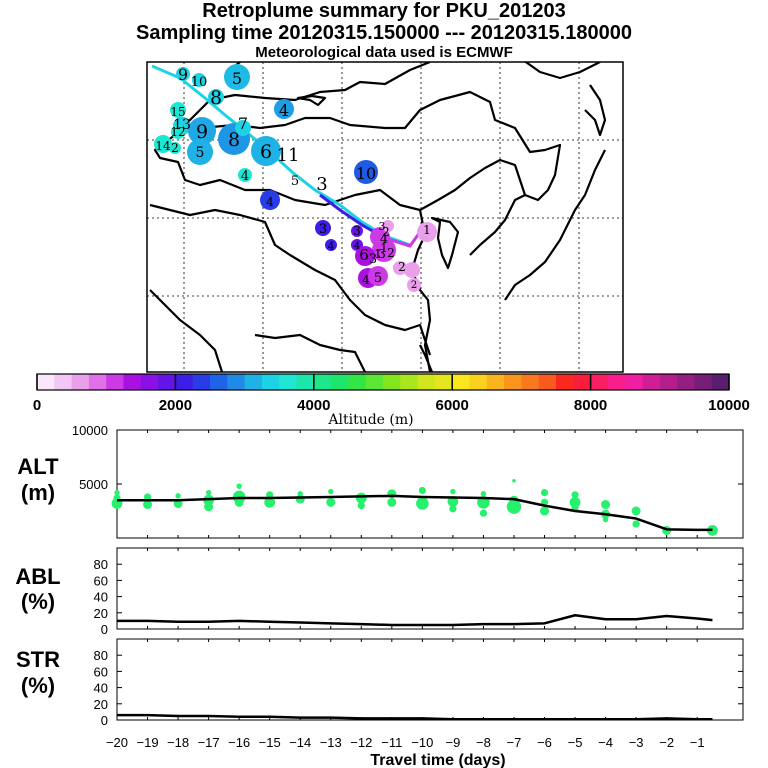  Describe the element at coordinates (234, 140) in the screenshot. I see `plume-label: 8` at that location.